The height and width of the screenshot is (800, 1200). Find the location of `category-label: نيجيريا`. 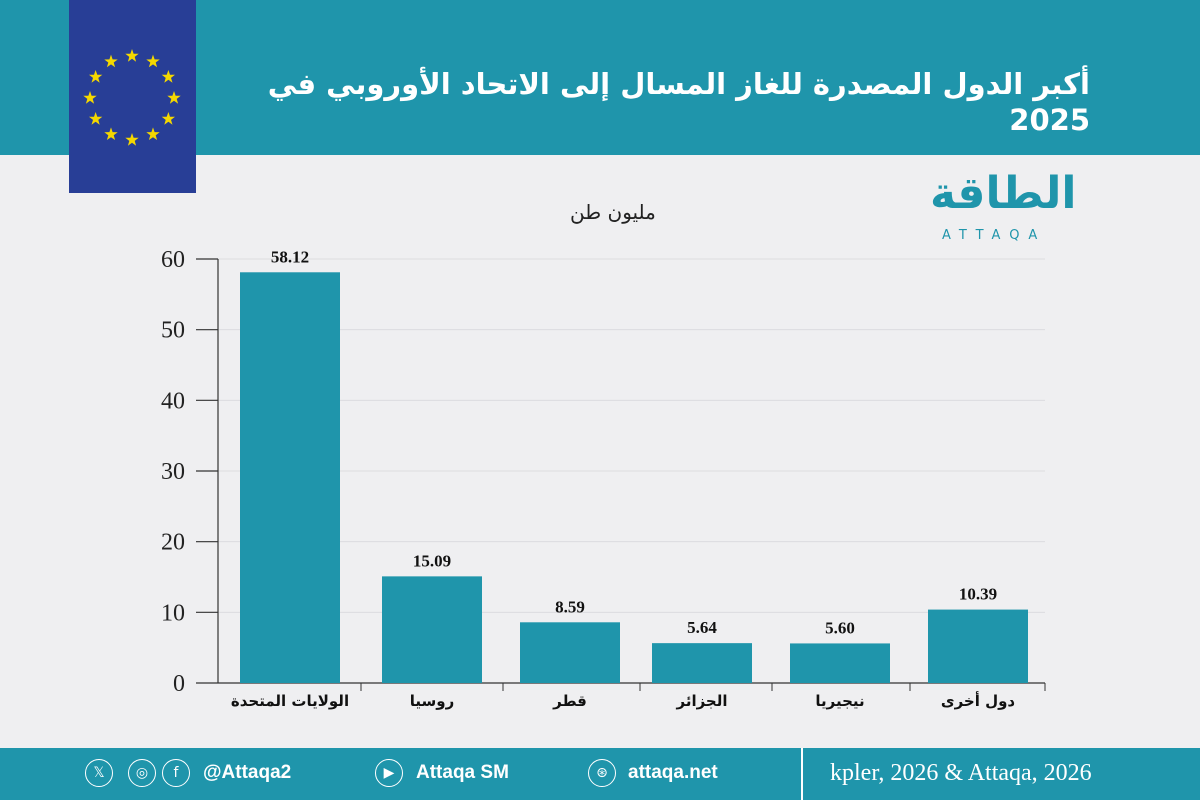

category-label: نيجيريا is located at coordinates (839, 701).